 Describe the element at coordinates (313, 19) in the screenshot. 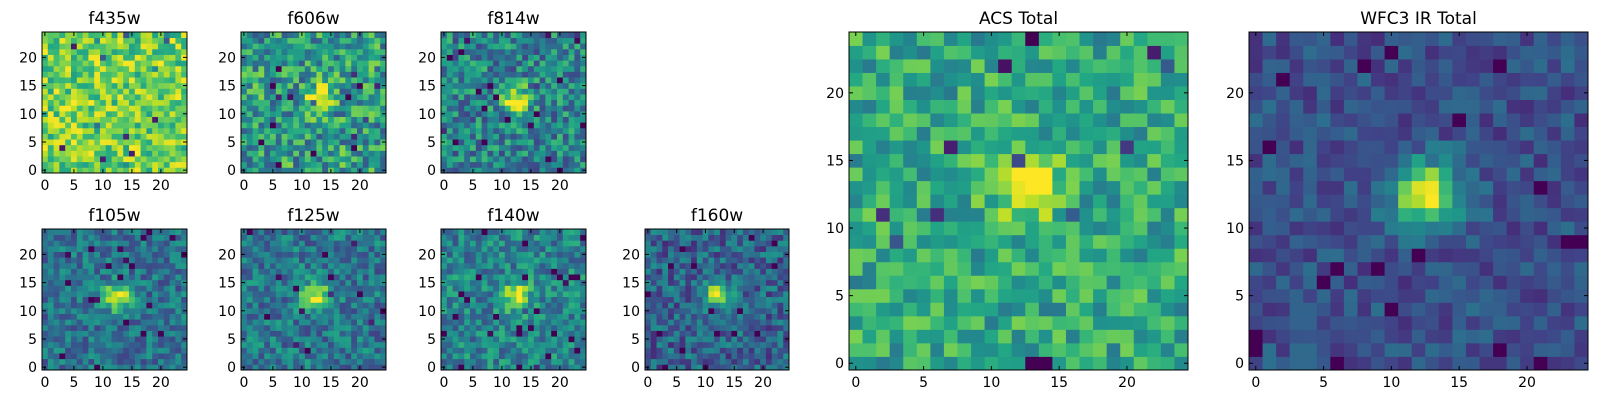

I see `panel-title: f606w` at that location.